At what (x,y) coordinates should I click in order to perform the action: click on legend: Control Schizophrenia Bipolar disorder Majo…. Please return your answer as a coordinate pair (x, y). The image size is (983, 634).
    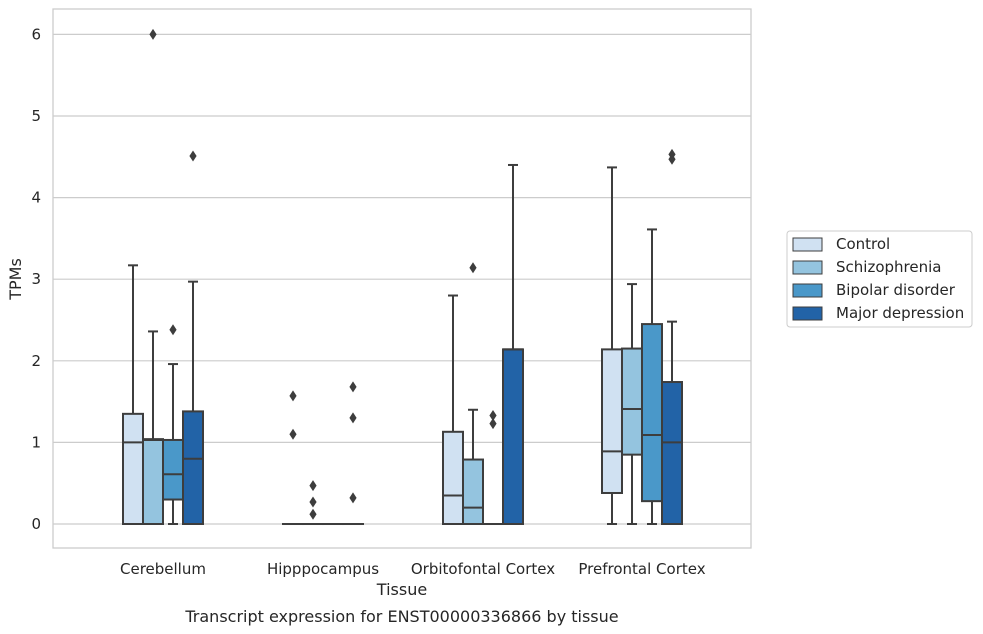
    Looking at the image, I should click on (879, 279).